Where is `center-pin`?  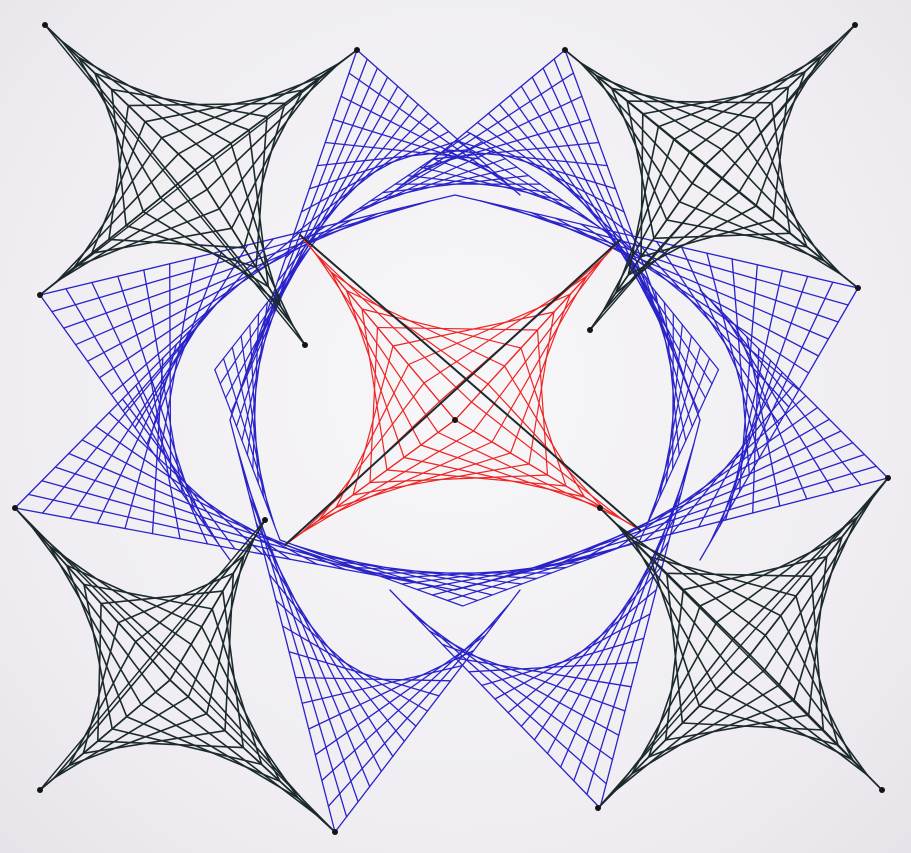 center-pin is located at coordinates (455, 420).